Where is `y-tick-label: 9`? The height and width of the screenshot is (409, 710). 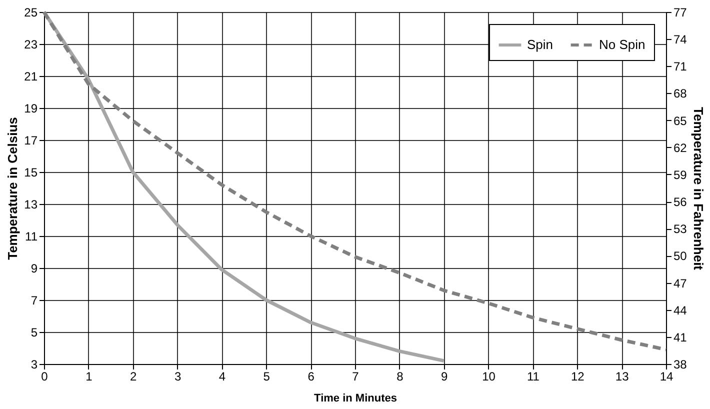
y-tick-label: 9 is located at coordinates (34, 269).